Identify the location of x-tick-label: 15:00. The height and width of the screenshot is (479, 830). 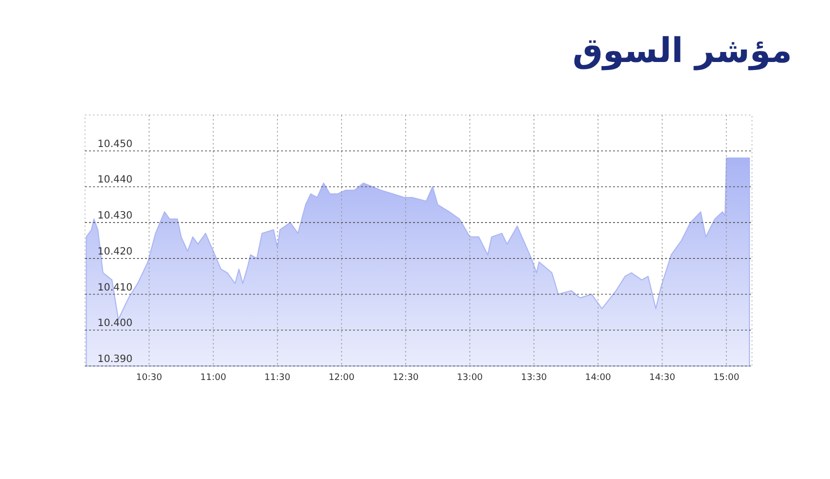
(726, 378).